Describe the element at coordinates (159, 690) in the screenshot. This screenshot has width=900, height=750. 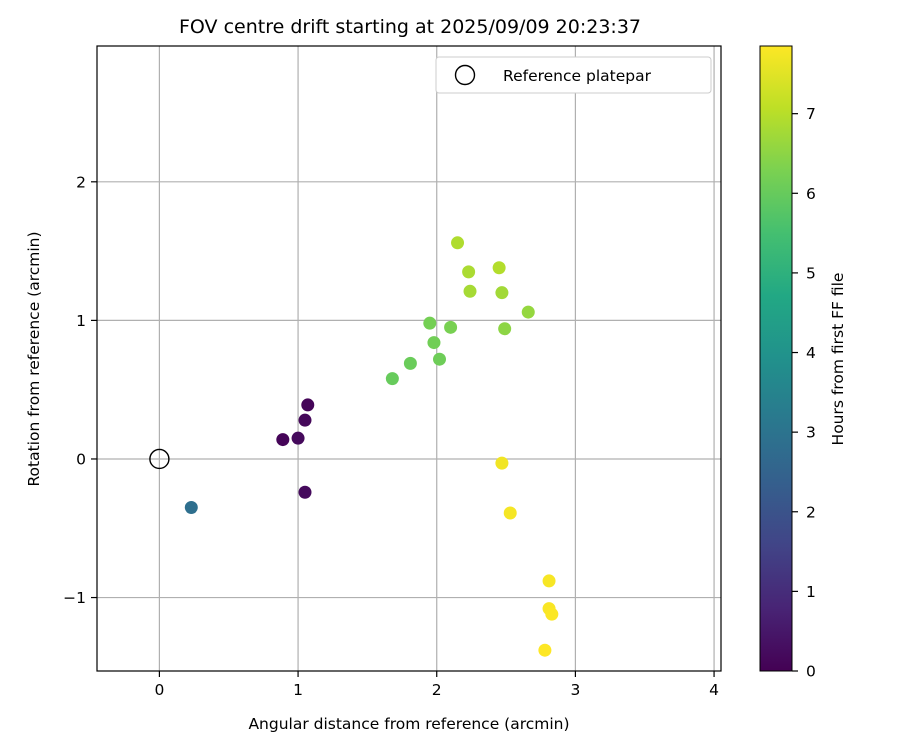
I see `x-tick-label: 0` at that location.